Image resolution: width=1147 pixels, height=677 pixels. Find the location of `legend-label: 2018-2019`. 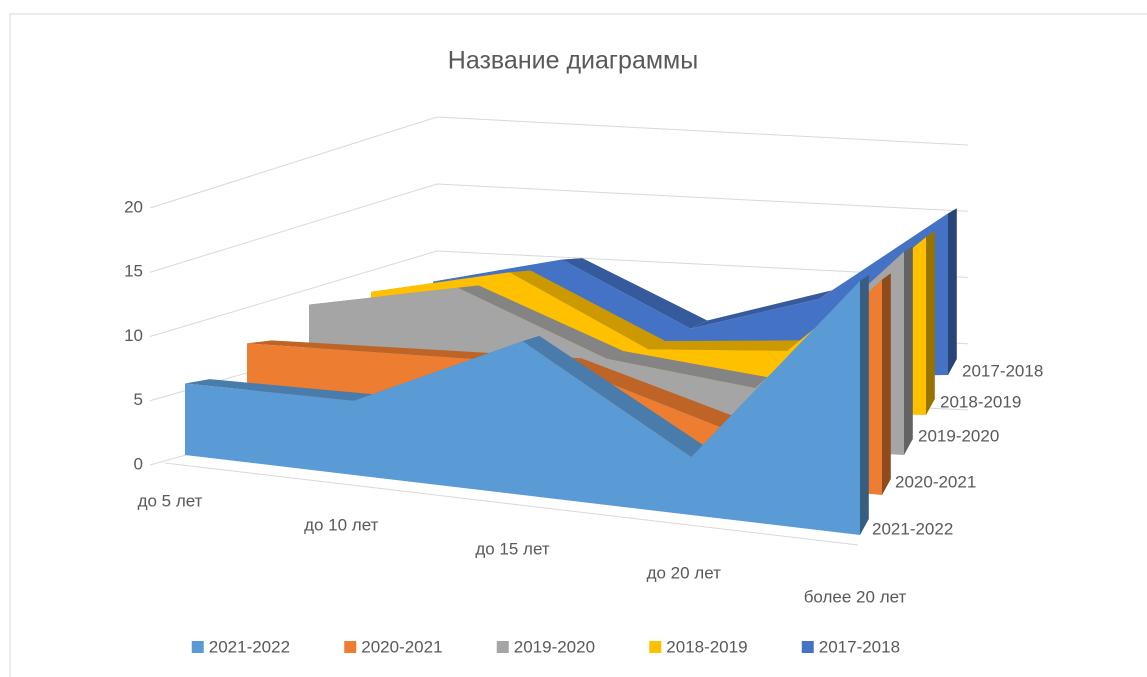

legend-label: 2018-2019 is located at coordinates (706, 646).